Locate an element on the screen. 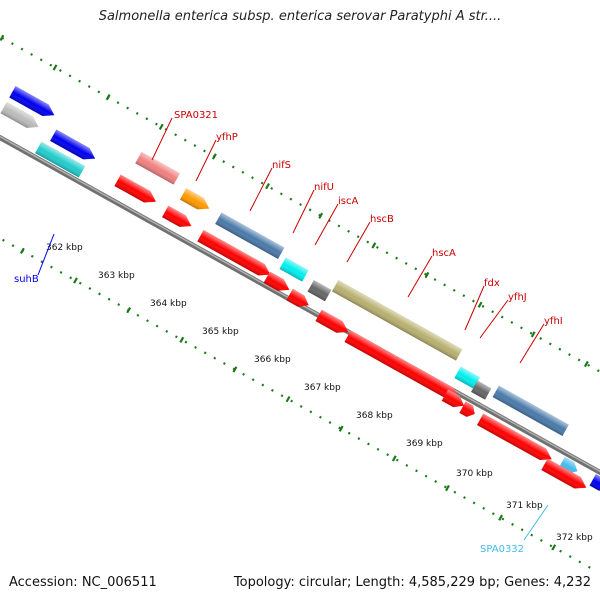 The width and height of the screenshot is (600, 600). scale-tick-label: 370 kbp is located at coordinates (474, 474).